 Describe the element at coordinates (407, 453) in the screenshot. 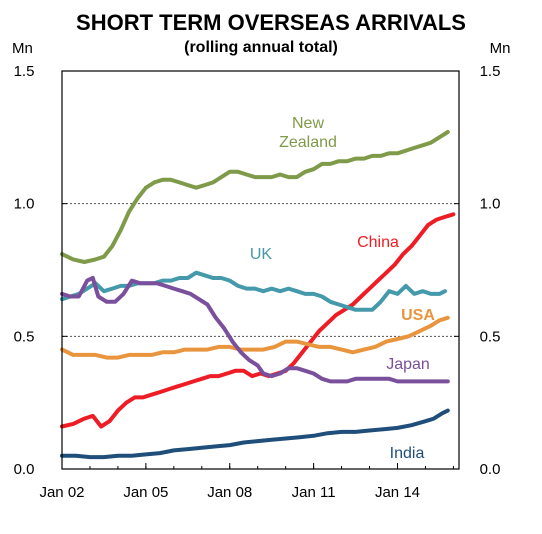

I see `series-label-india: India` at that location.